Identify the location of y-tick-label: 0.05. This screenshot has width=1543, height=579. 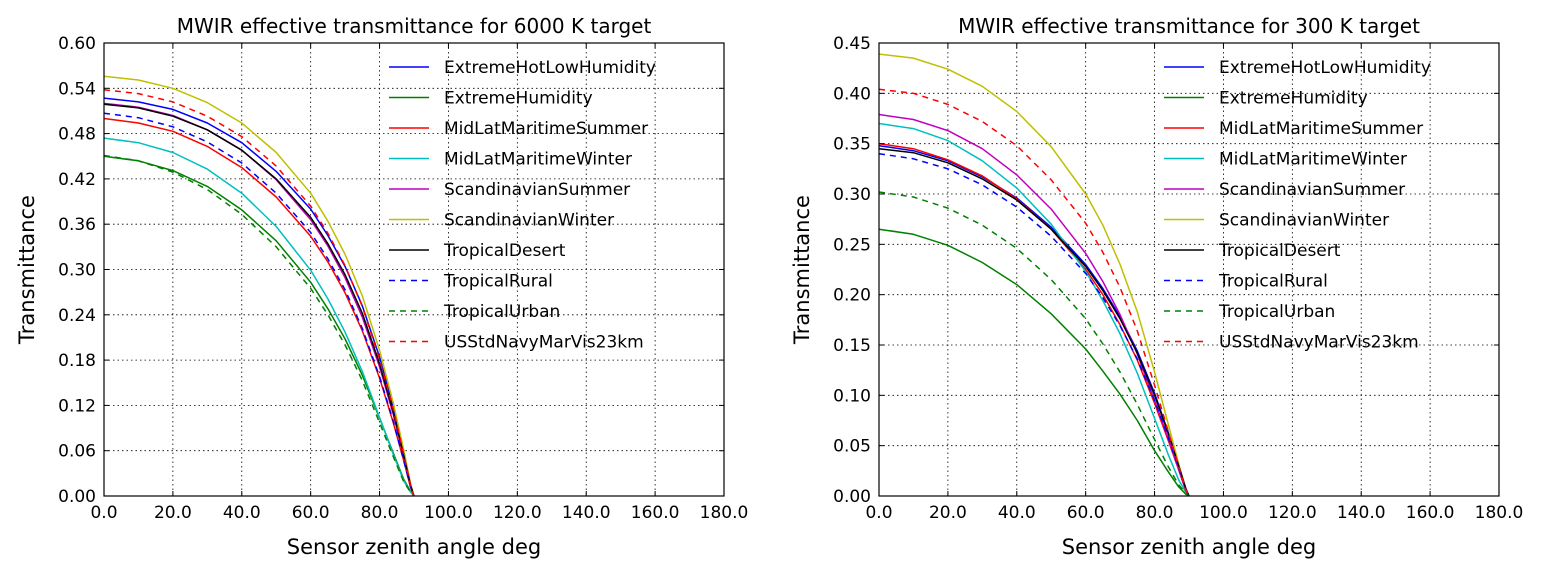
(852, 447).